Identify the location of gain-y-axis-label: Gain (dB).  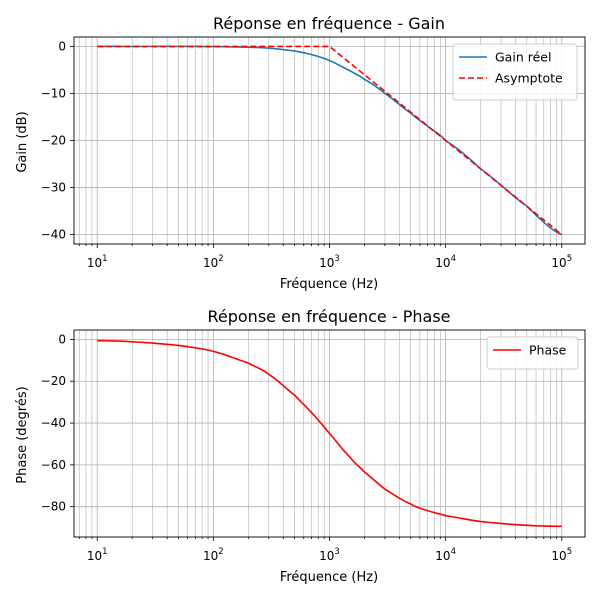
(22, 141).